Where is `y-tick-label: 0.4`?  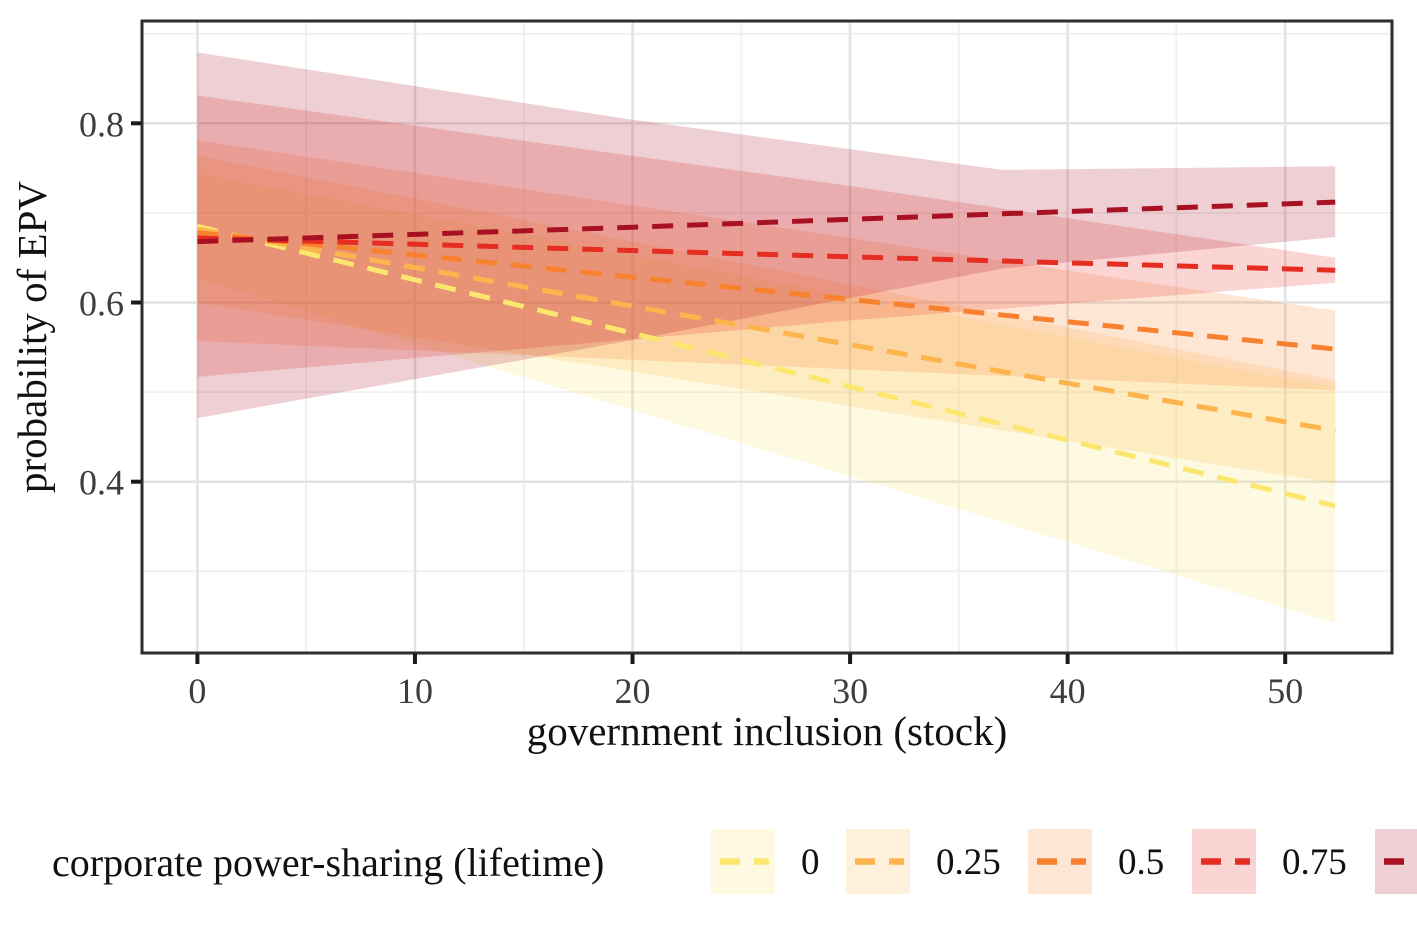 y-tick-label: 0.4 is located at coordinates (101, 483).